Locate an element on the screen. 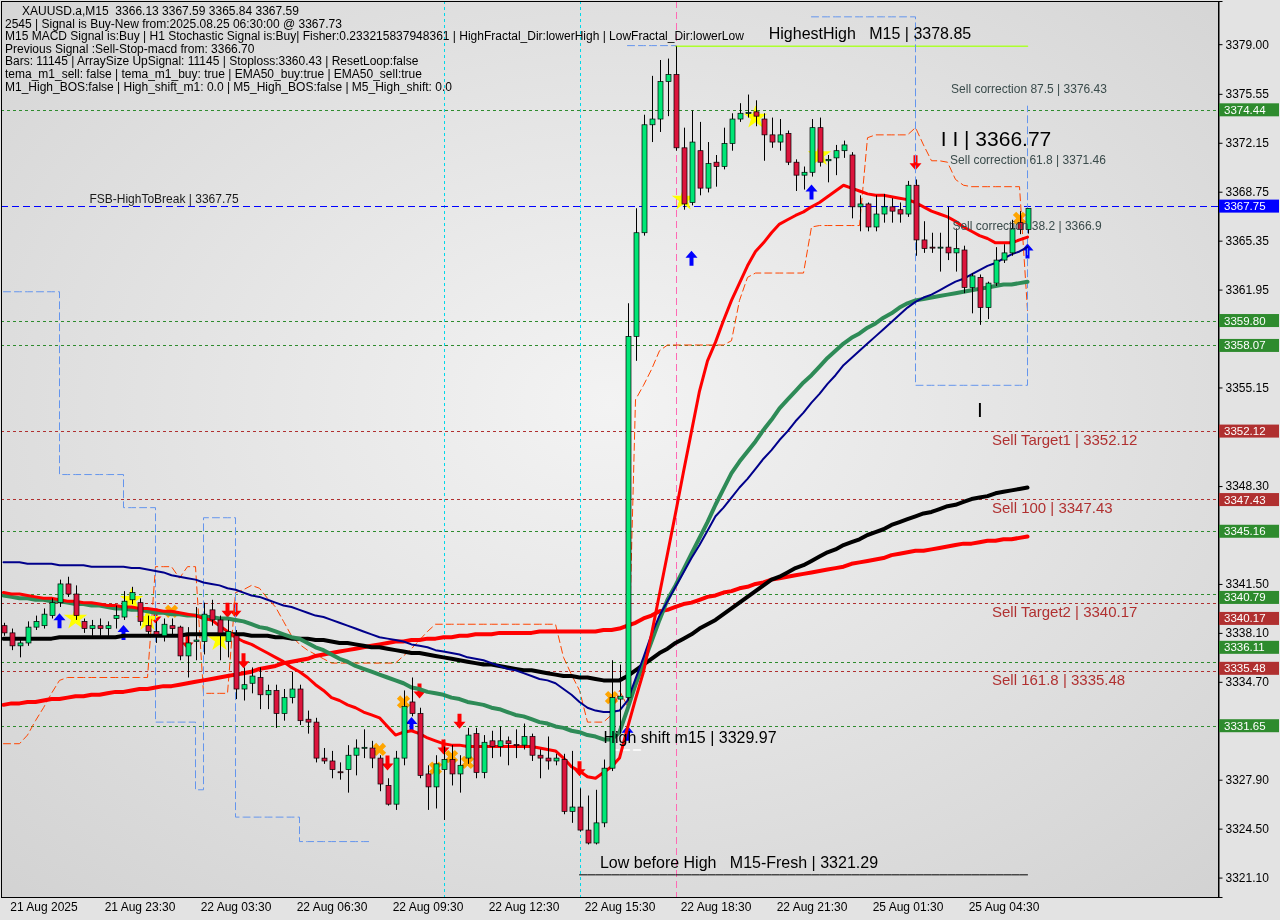  annotation: Sell 161.8 | 3335.48 is located at coordinates (1059, 679).